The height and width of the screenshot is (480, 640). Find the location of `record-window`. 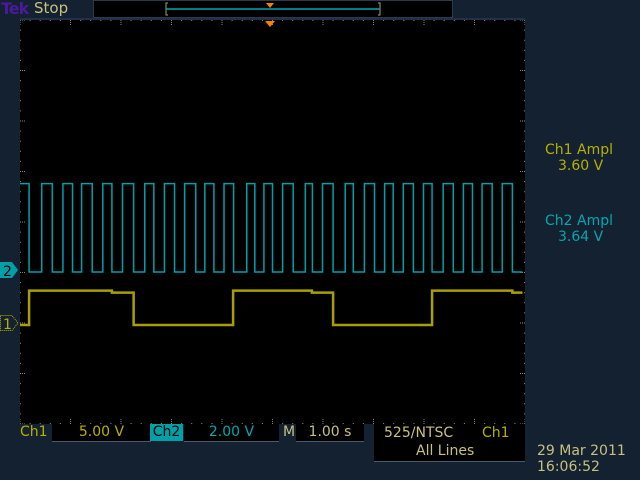

record-window is located at coordinates (273, 9).